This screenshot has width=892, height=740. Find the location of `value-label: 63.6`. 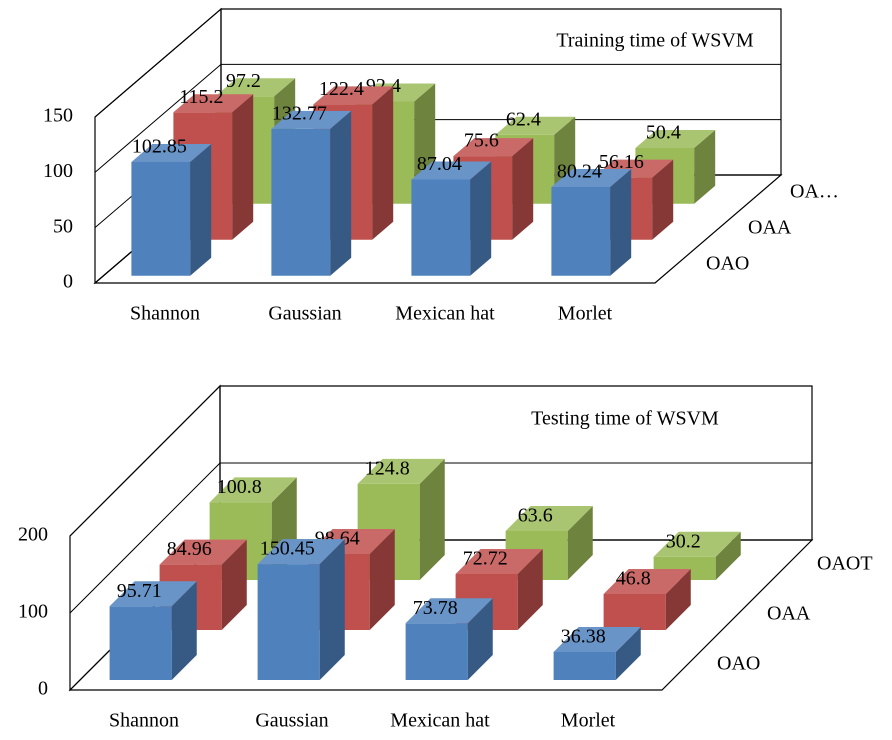

value-label: 63.6 is located at coordinates (535, 516).